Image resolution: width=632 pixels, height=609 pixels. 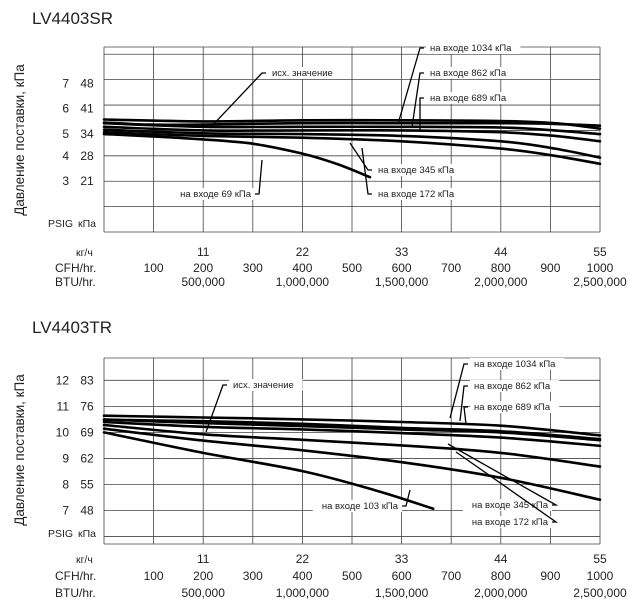 I want to click on y-tick-kpa: 62, so click(x=87, y=458).